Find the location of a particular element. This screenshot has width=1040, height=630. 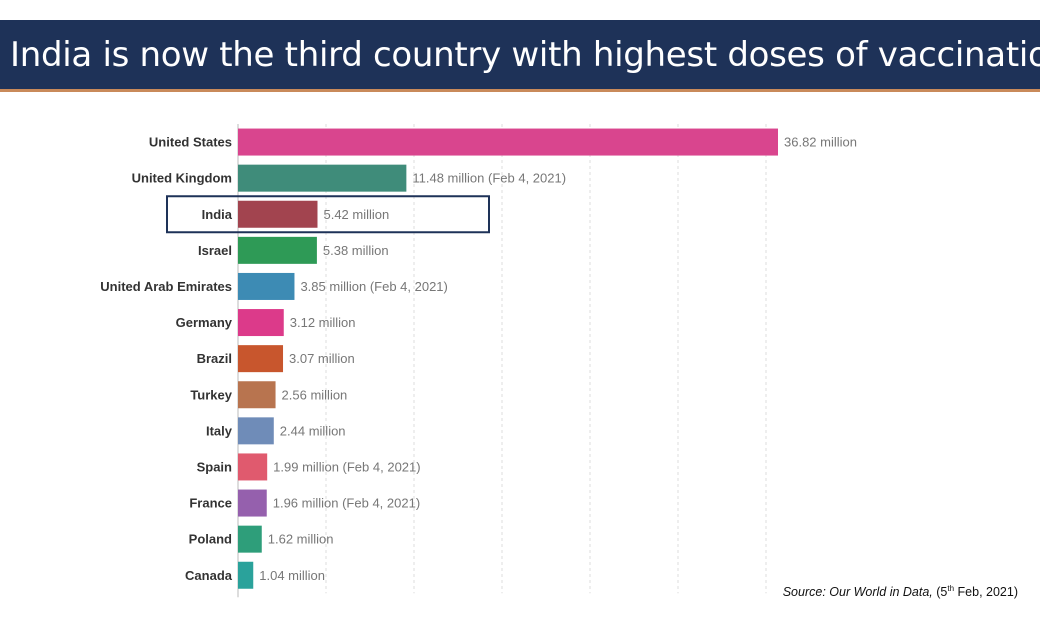

category-label: Brazil is located at coordinates (214, 358).